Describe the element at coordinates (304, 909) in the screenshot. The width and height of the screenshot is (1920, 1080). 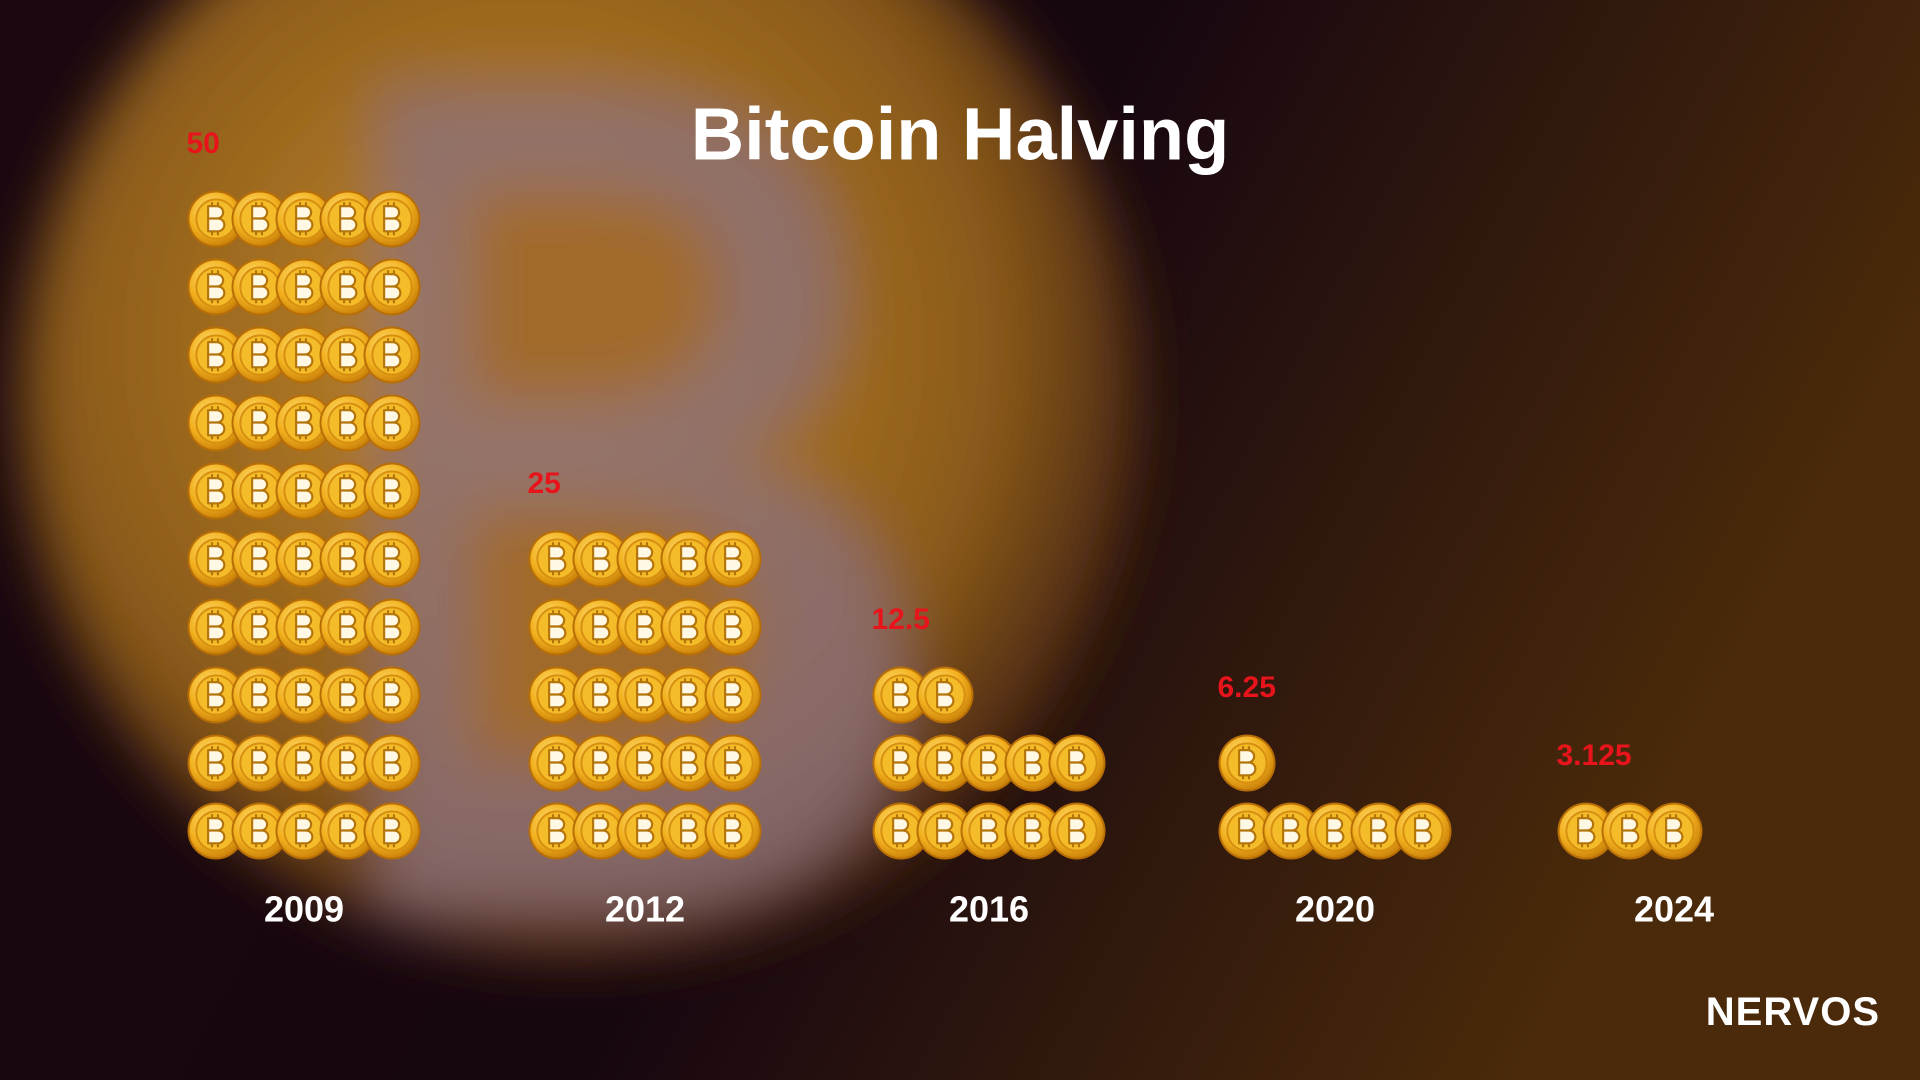
I see `x-tick-label: 2009` at that location.